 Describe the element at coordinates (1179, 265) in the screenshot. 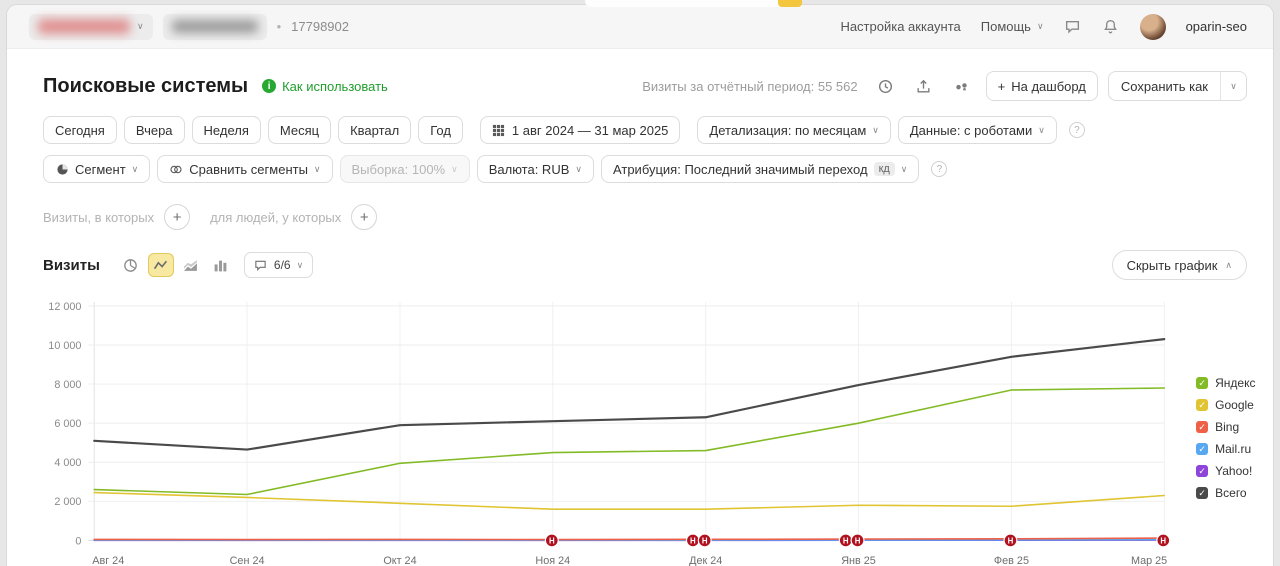

I see `hide-chart-button: Скрыть график ∧` at that location.